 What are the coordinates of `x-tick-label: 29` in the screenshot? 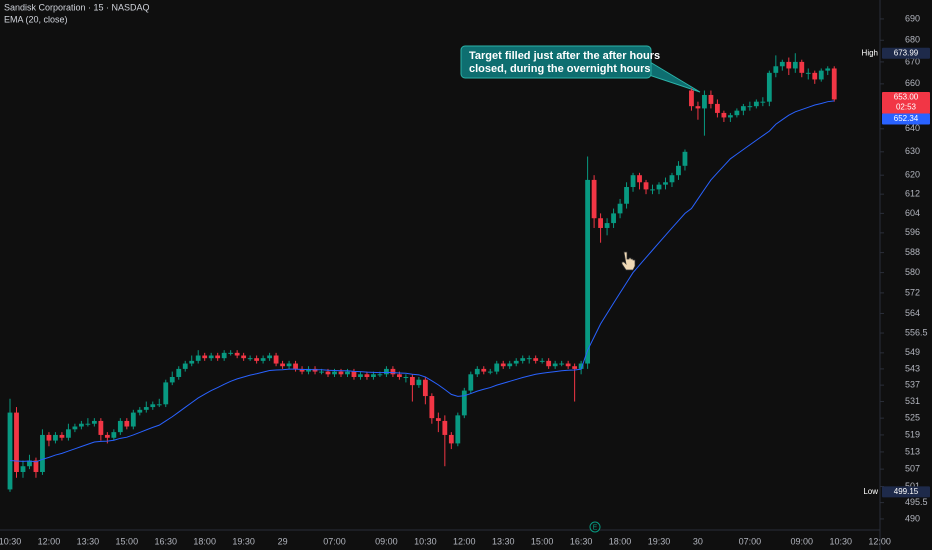 It's located at (283, 541).